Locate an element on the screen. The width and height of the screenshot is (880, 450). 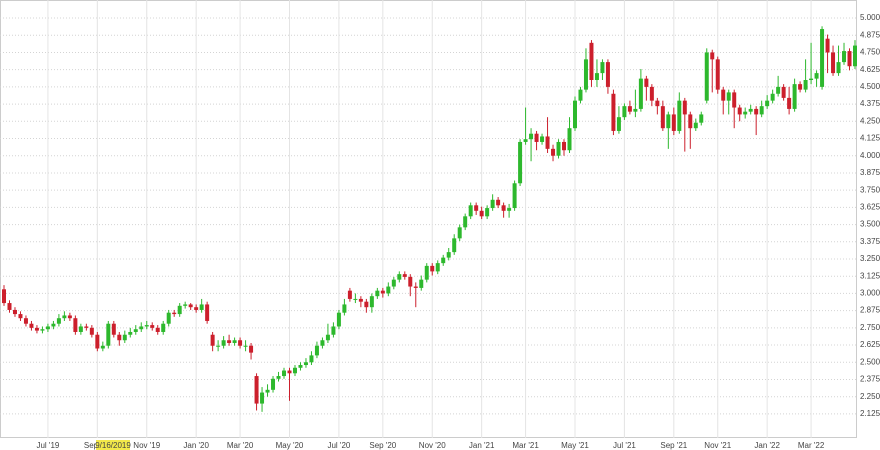
y-tick-label: 2.875 is located at coordinates (870, 310).